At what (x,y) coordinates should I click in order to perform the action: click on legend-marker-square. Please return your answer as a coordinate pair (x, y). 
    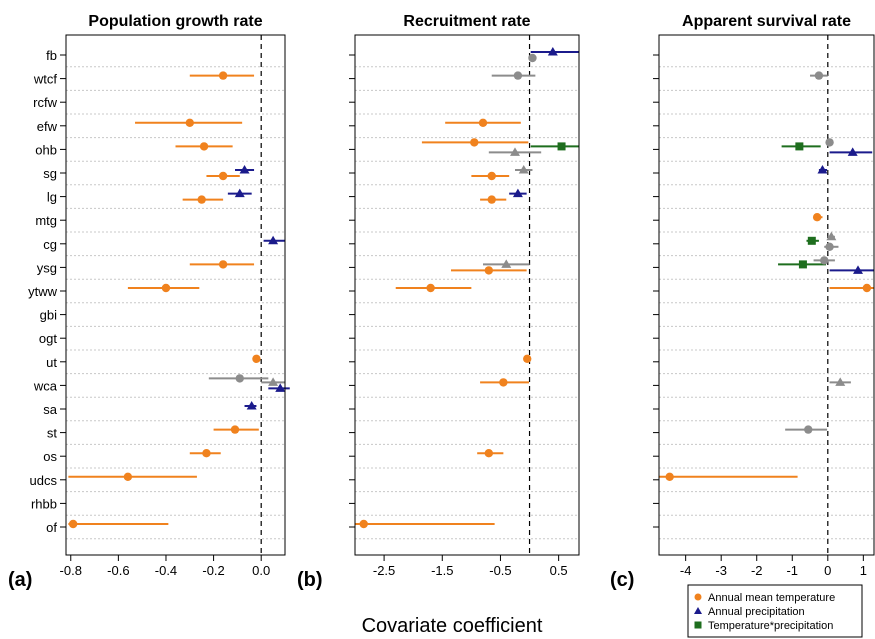
    Looking at the image, I should click on (698, 625).